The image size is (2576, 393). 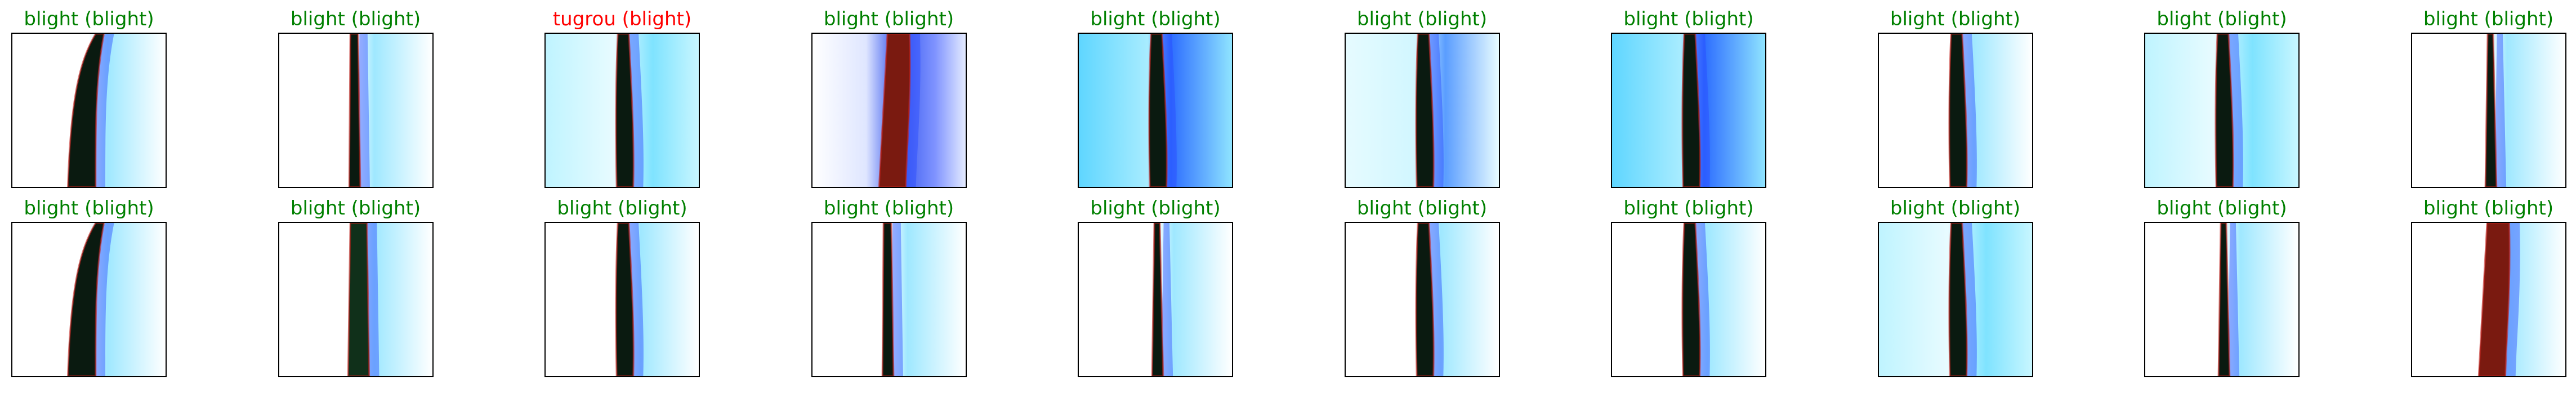 I want to click on prediction-cell: tugrou (blight), so click(x=622, y=98).